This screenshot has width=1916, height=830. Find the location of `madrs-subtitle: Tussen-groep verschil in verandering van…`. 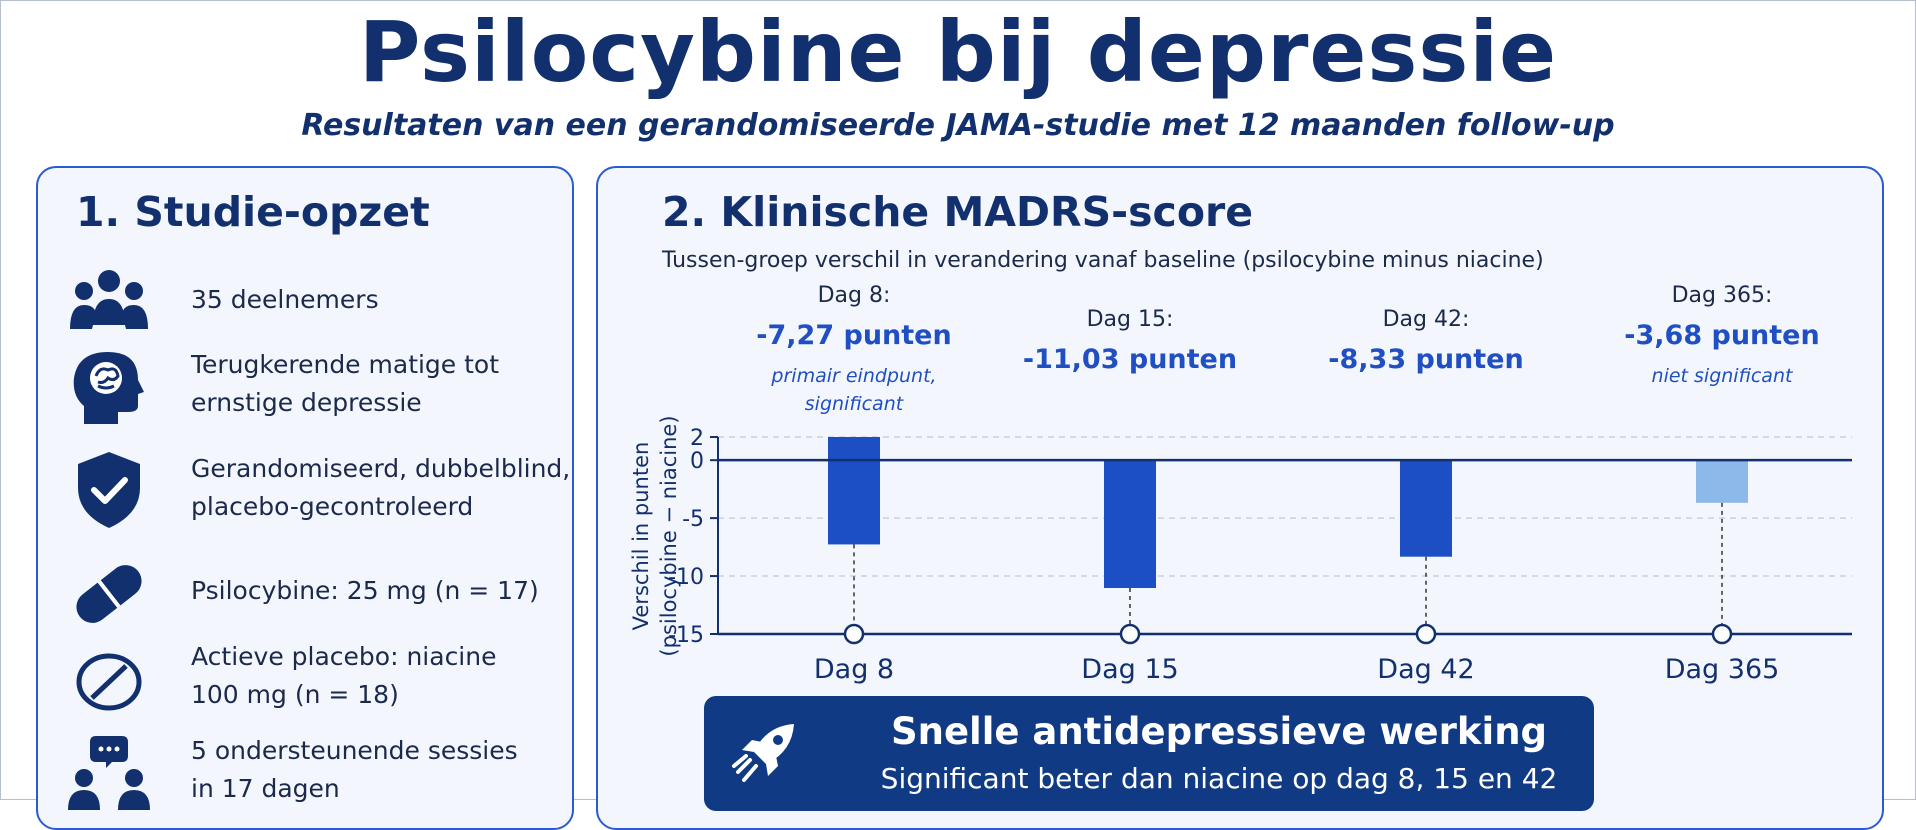

madrs-subtitle: Tussen-groep verschil in verandering van… is located at coordinates (1103, 260).